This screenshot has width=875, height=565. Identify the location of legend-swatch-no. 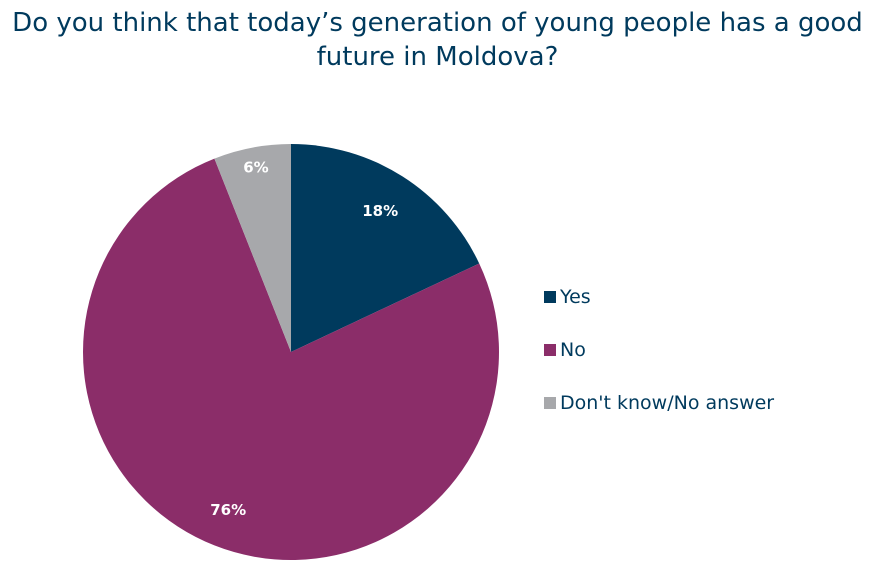
(550, 350).